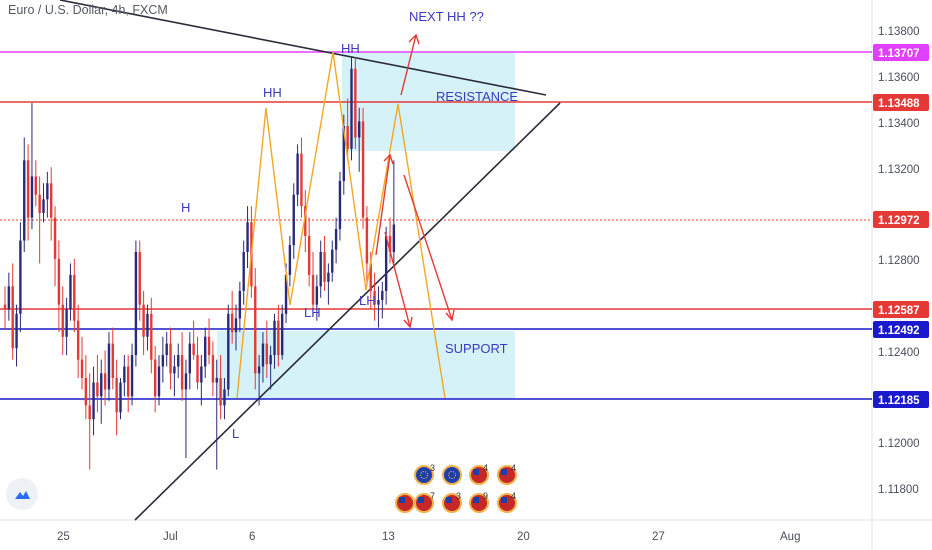 The height and width of the screenshot is (550, 932). What do you see at coordinates (424, 474) in the screenshot?
I see `eu-event-icon: 3` at bounding box center [424, 474].